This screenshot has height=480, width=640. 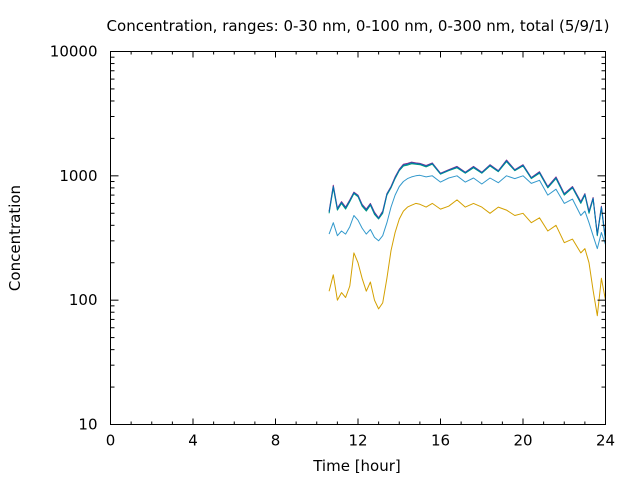 I want to click on y-tick-label: 100, so click(x=83, y=300).